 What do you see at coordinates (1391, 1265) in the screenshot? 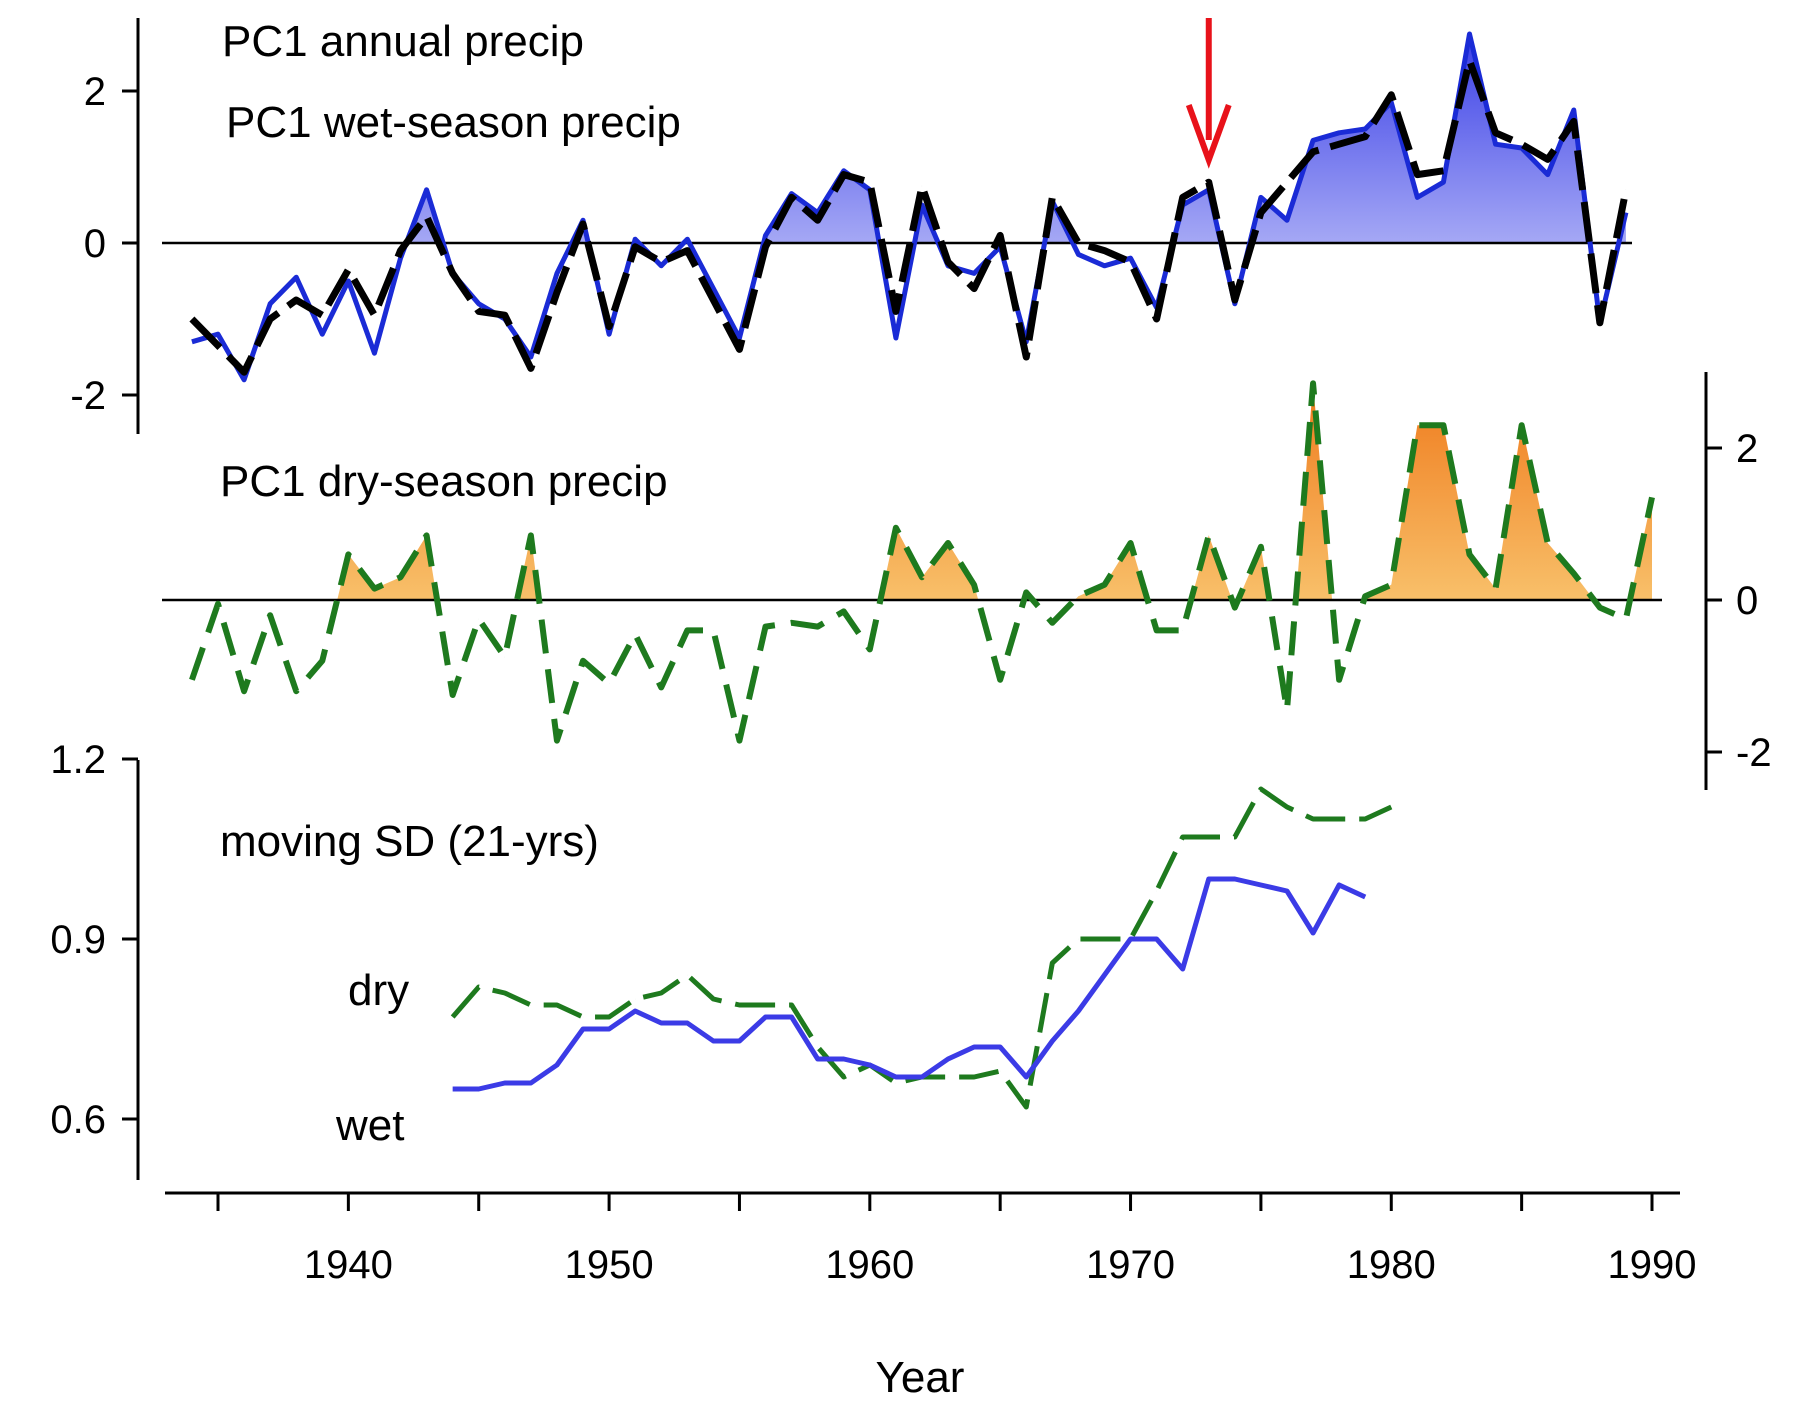
I see `x-tick-label: 1980` at bounding box center [1391, 1265].